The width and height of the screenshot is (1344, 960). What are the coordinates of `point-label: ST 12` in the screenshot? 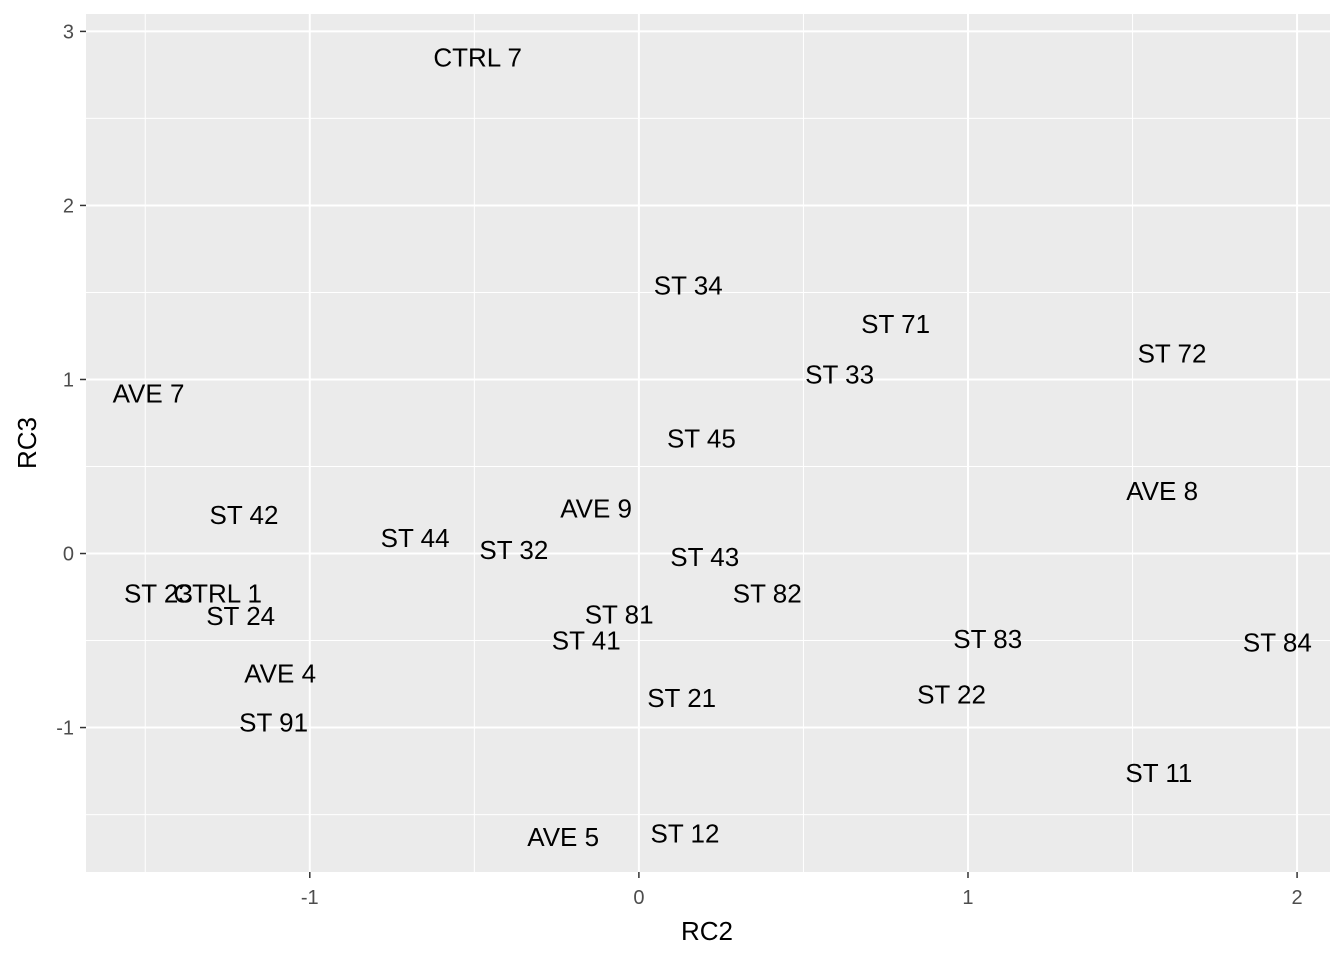 It's located at (685, 834).